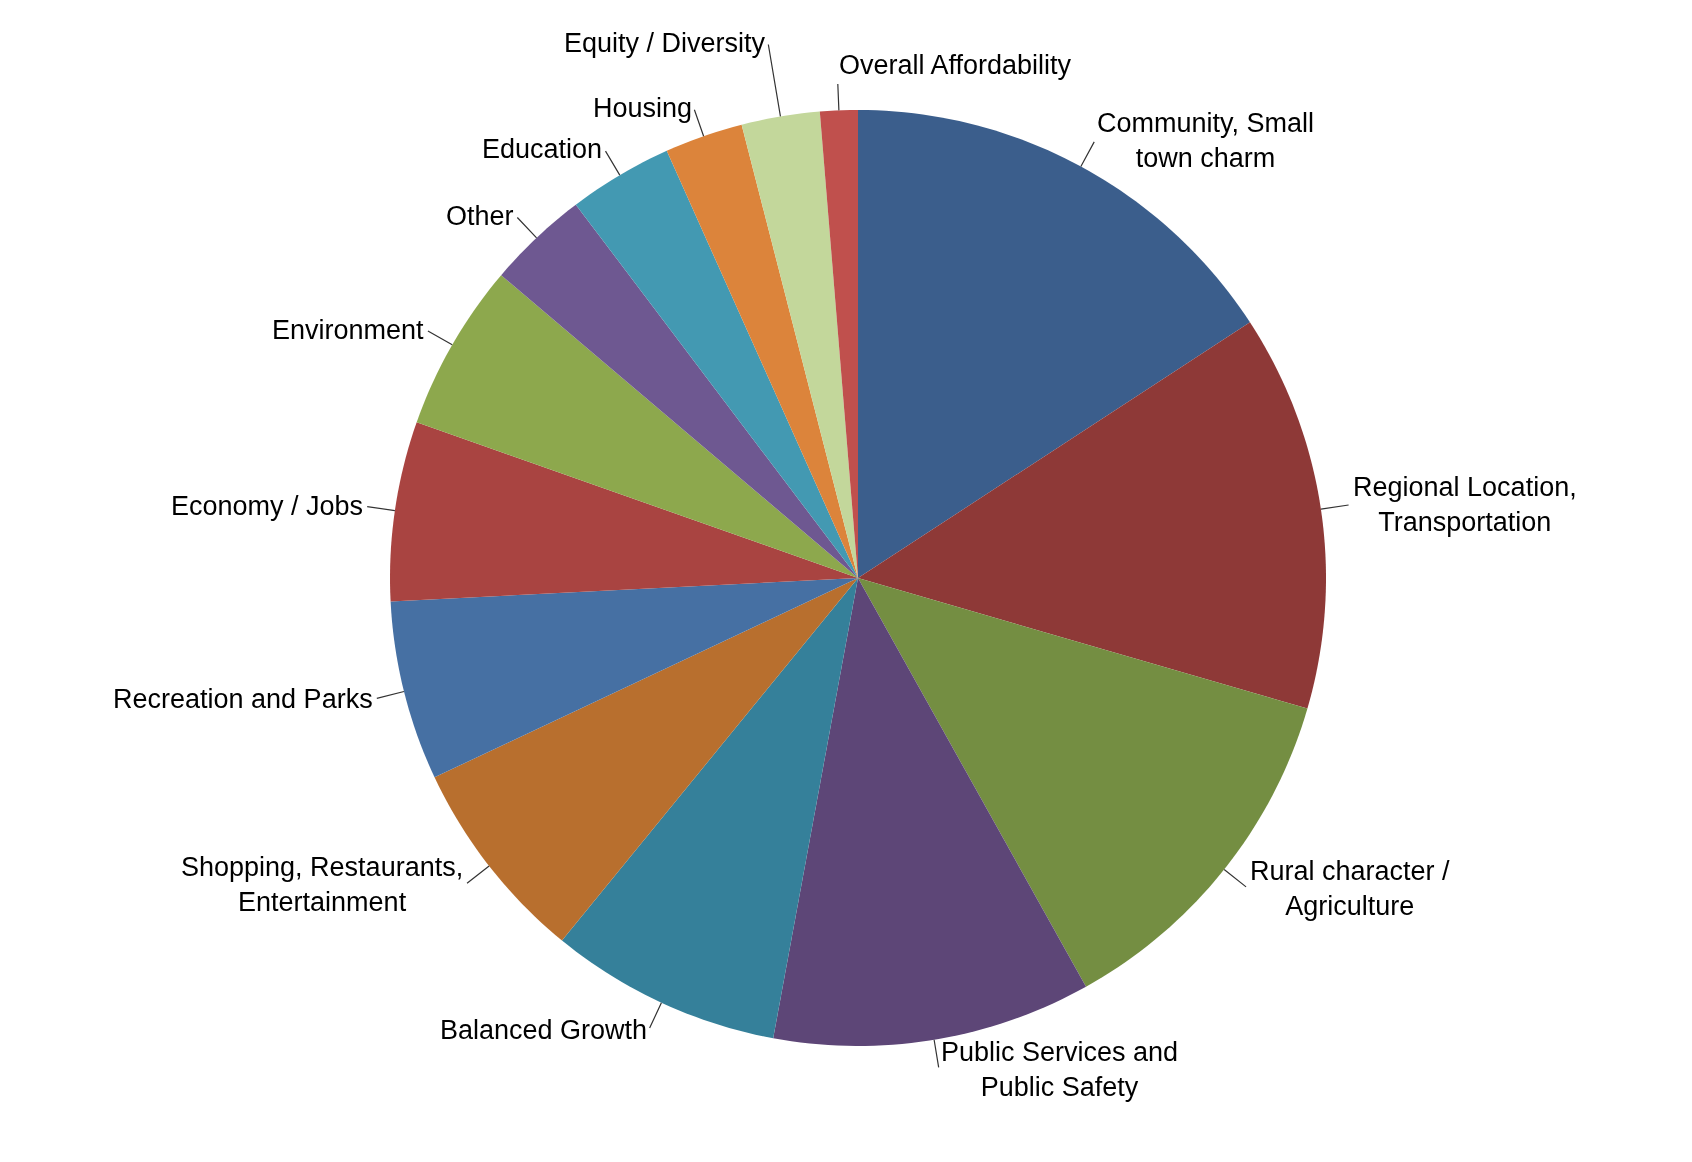  I want to click on slice-label: Overall Affordability, so click(955, 65).